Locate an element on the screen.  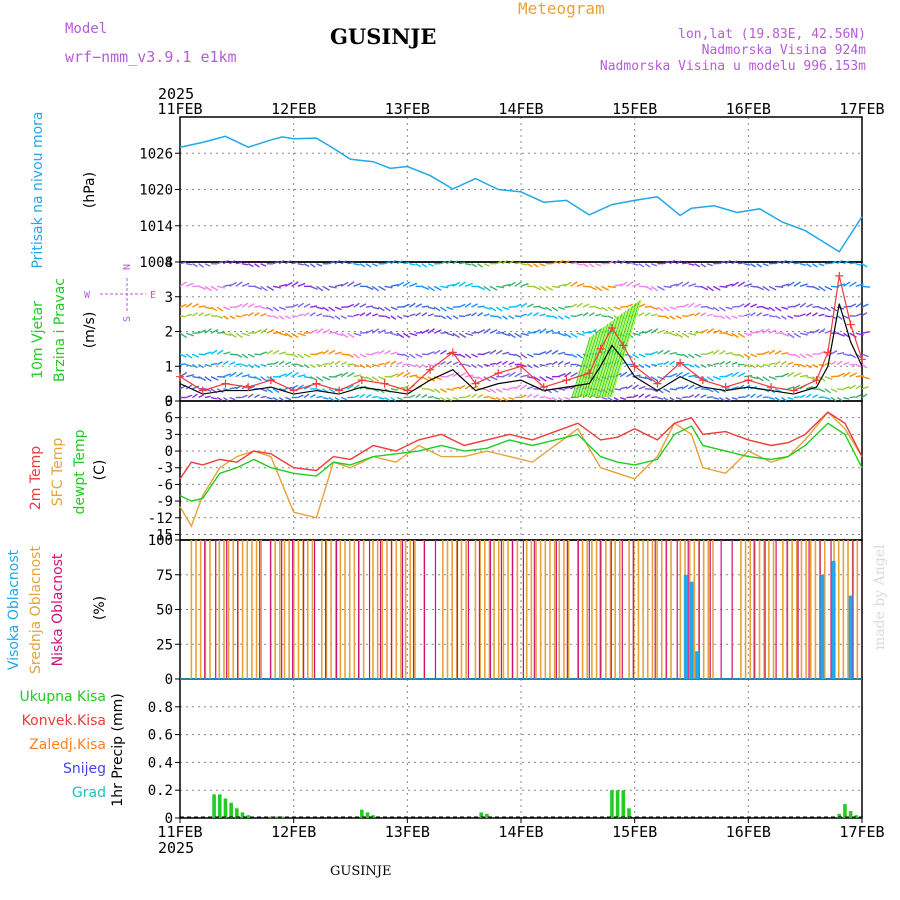
y-tick-label: 1 is located at coordinates (169, 367).